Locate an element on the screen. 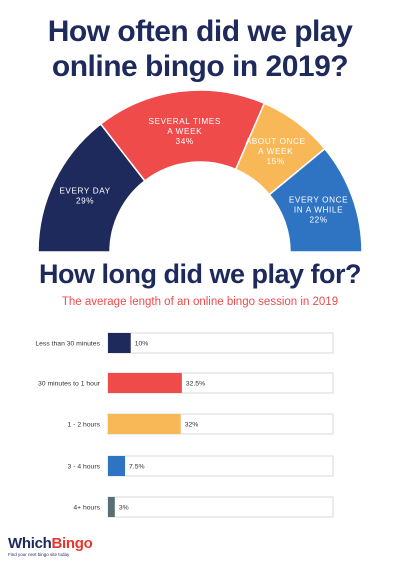 The width and height of the screenshot is (400, 566). bar-value-label: 10% is located at coordinates (142, 344).